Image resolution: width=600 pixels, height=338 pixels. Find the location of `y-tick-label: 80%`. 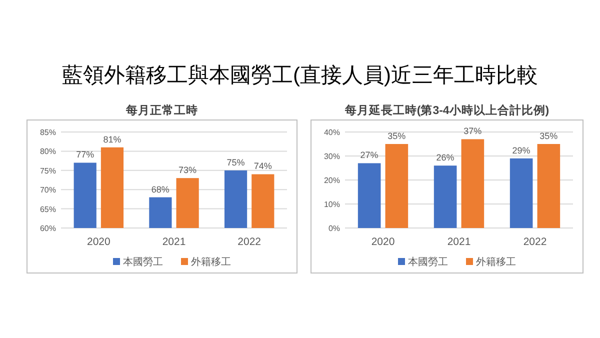

y-tick-label: 80% is located at coordinates (48, 151).